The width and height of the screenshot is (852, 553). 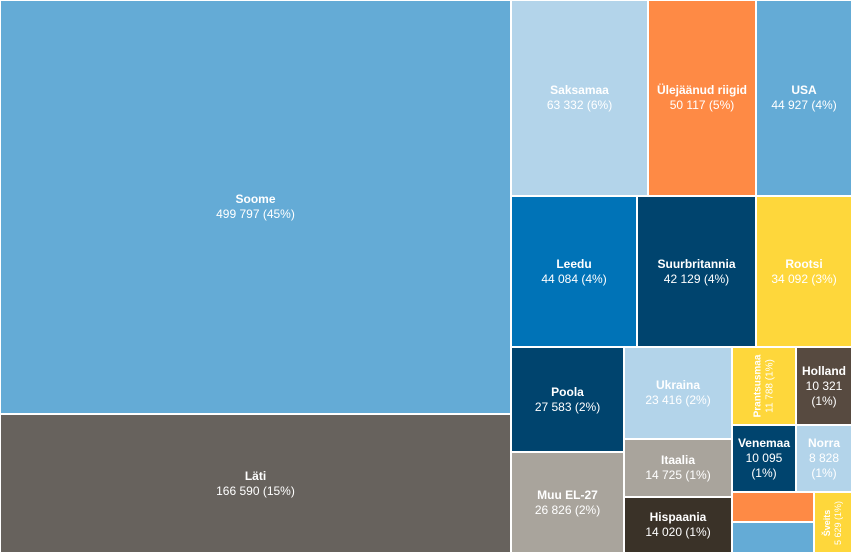 I want to click on treemap-cell: Holland 10 321 (1%), so click(x=824, y=386).